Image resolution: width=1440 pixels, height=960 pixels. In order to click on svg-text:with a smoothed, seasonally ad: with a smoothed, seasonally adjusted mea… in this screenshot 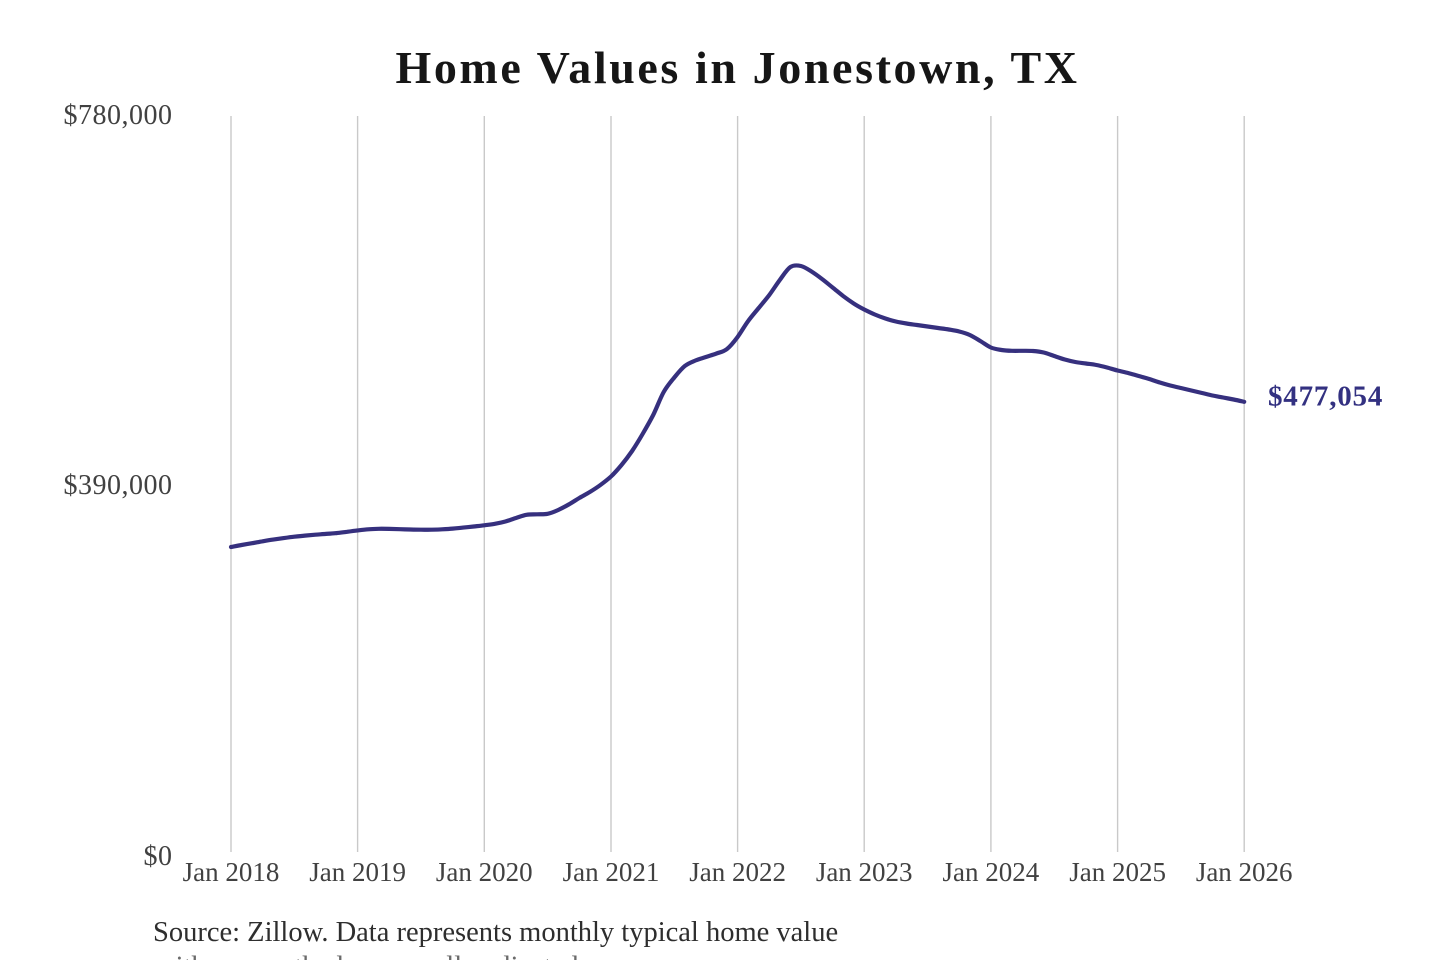, I will do `click(418, 956)`.